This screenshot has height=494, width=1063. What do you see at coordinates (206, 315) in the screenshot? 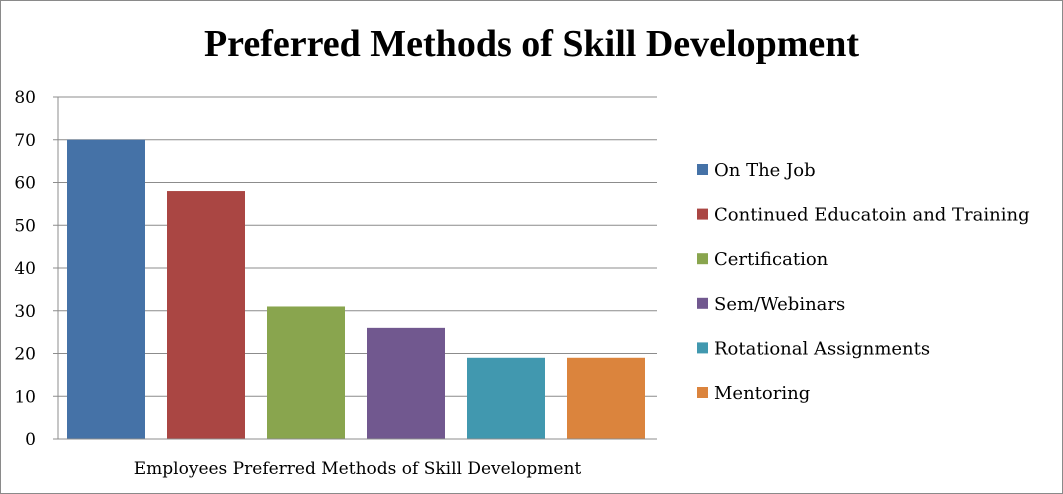
I see `bar-continued-educatoin-and-training` at bounding box center [206, 315].